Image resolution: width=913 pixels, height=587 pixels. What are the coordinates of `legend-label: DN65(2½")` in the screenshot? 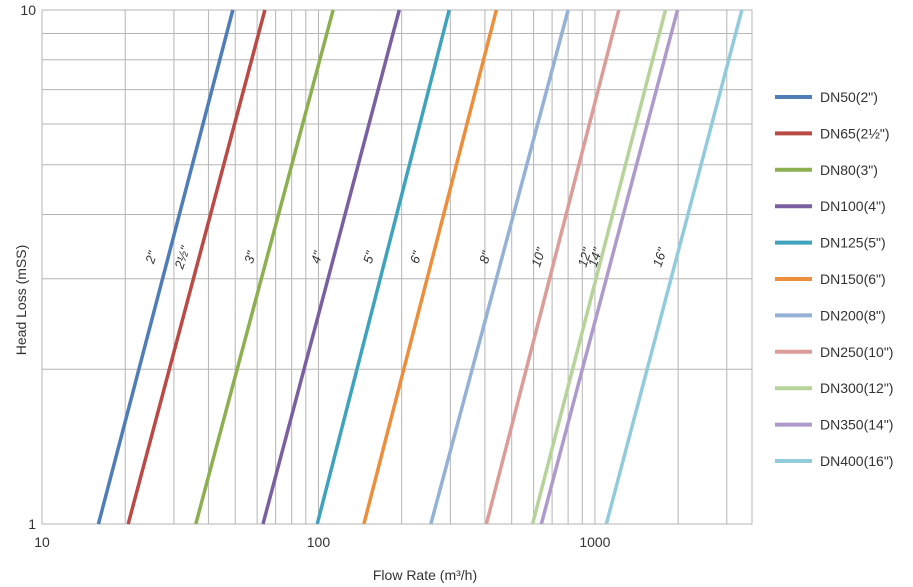 It's located at (855, 133).